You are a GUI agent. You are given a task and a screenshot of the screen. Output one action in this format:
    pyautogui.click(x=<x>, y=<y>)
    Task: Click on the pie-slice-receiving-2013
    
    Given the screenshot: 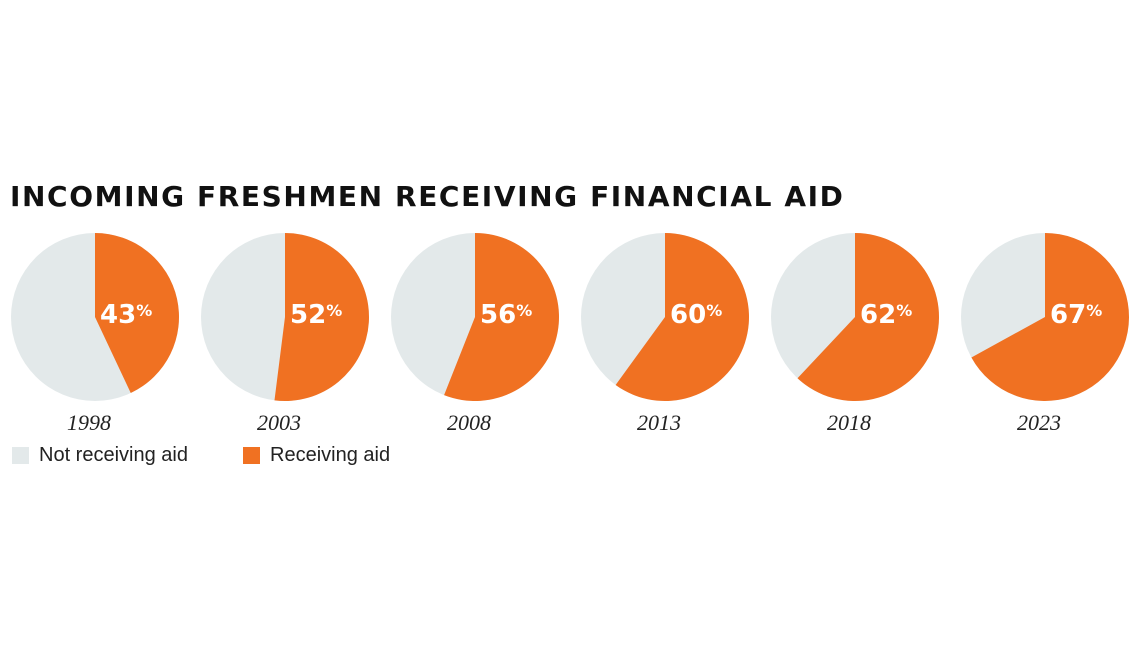 What is the action you would take?
    pyautogui.click(x=682, y=317)
    